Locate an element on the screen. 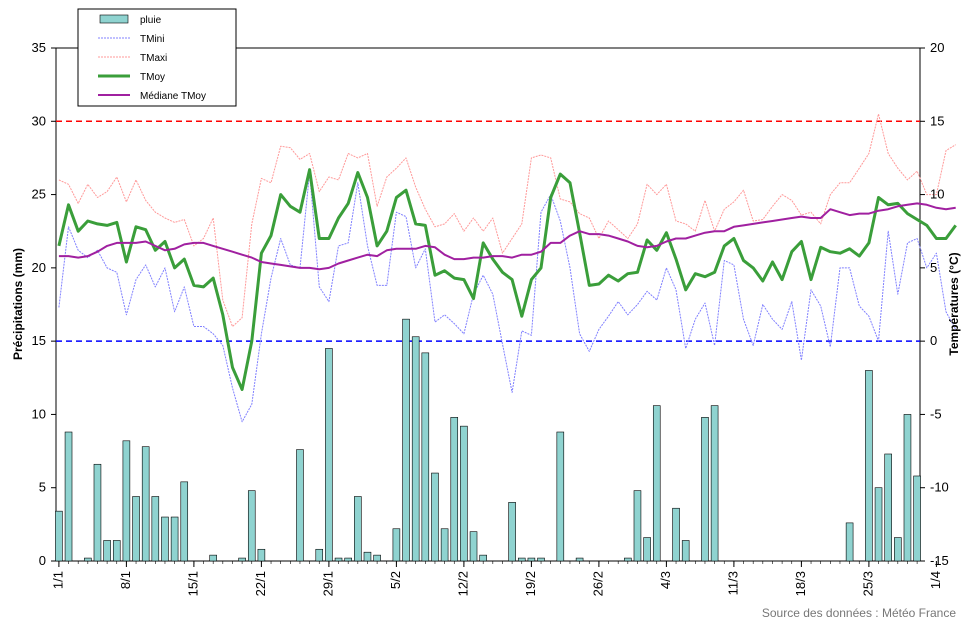 The width and height of the screenshot is (972, 633). legend-label: TMaxi is located at coordinates (153, 58).